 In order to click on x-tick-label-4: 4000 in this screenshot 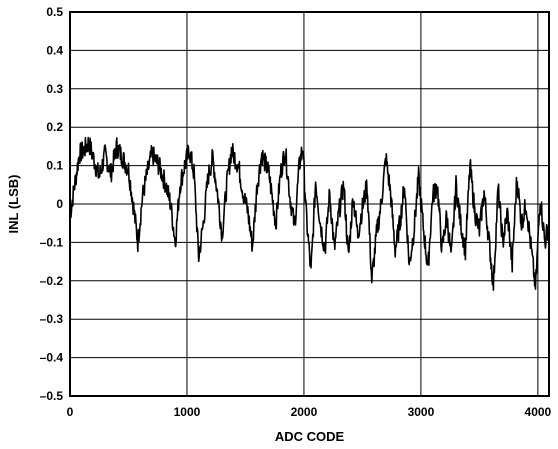, I will do `click(538, 412)`.